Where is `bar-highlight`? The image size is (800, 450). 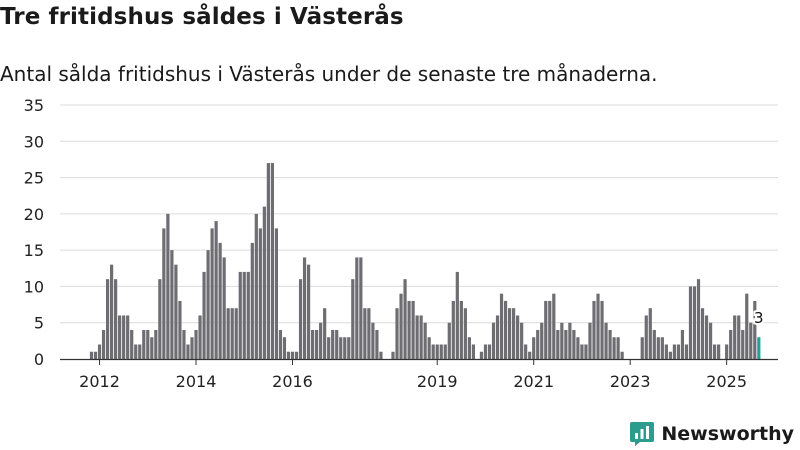 bar-highlight is located at coordinates (759, 348).